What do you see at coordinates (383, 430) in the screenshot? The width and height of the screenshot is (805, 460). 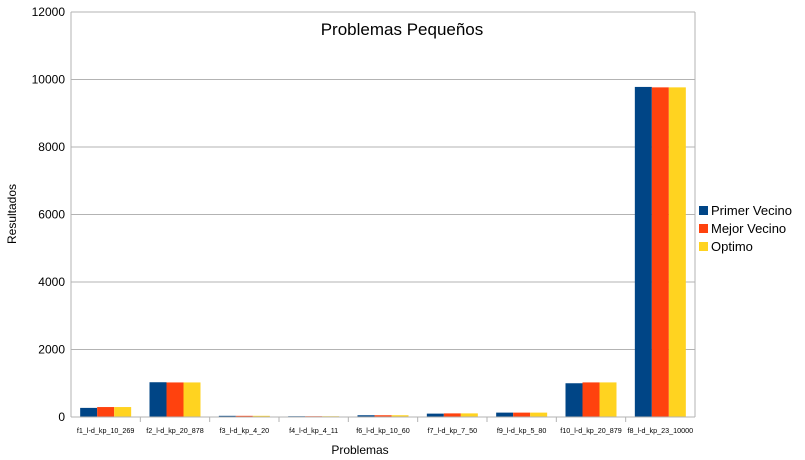 I see `x-tick-label: f6_l-d_kp_10_60` at bounding box center [383, 430].